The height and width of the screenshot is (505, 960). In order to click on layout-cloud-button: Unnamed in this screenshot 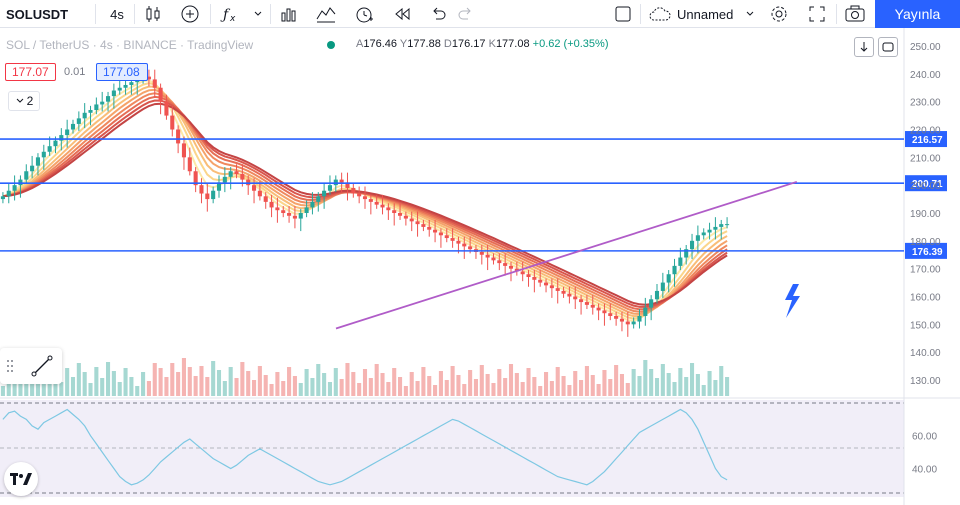, I will do `click(701, 14)`.